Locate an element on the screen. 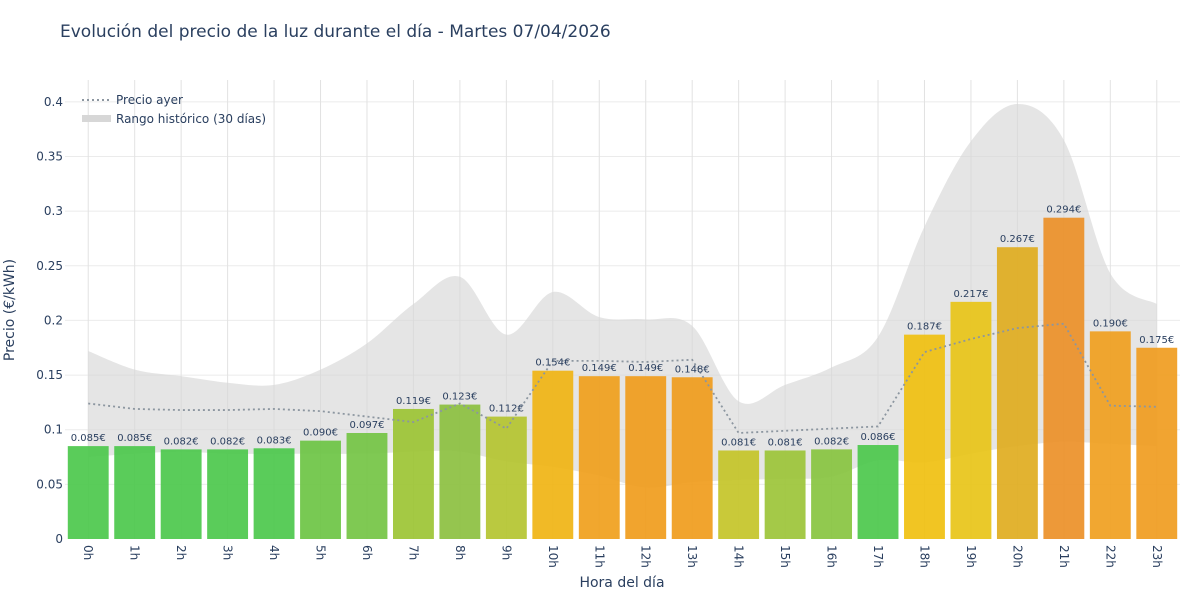 The width and height of the screenshot is (1200, 600). bar-21h is located at coordinates (1064, 378).